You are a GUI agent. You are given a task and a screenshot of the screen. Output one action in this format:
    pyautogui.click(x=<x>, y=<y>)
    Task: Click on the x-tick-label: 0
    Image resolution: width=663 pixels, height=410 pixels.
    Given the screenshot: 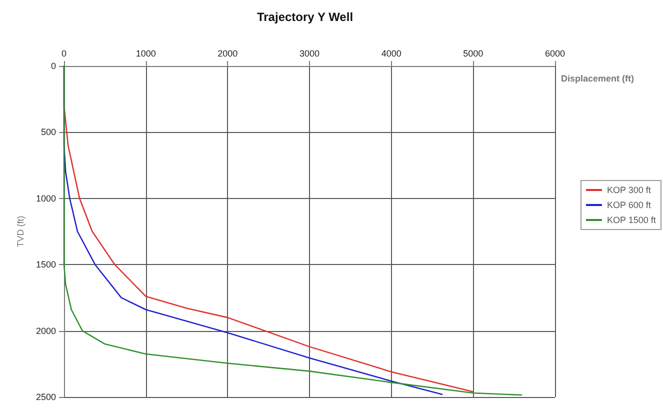 What is the action you would take?
    pyautogui.click(x=64, y=53)
    